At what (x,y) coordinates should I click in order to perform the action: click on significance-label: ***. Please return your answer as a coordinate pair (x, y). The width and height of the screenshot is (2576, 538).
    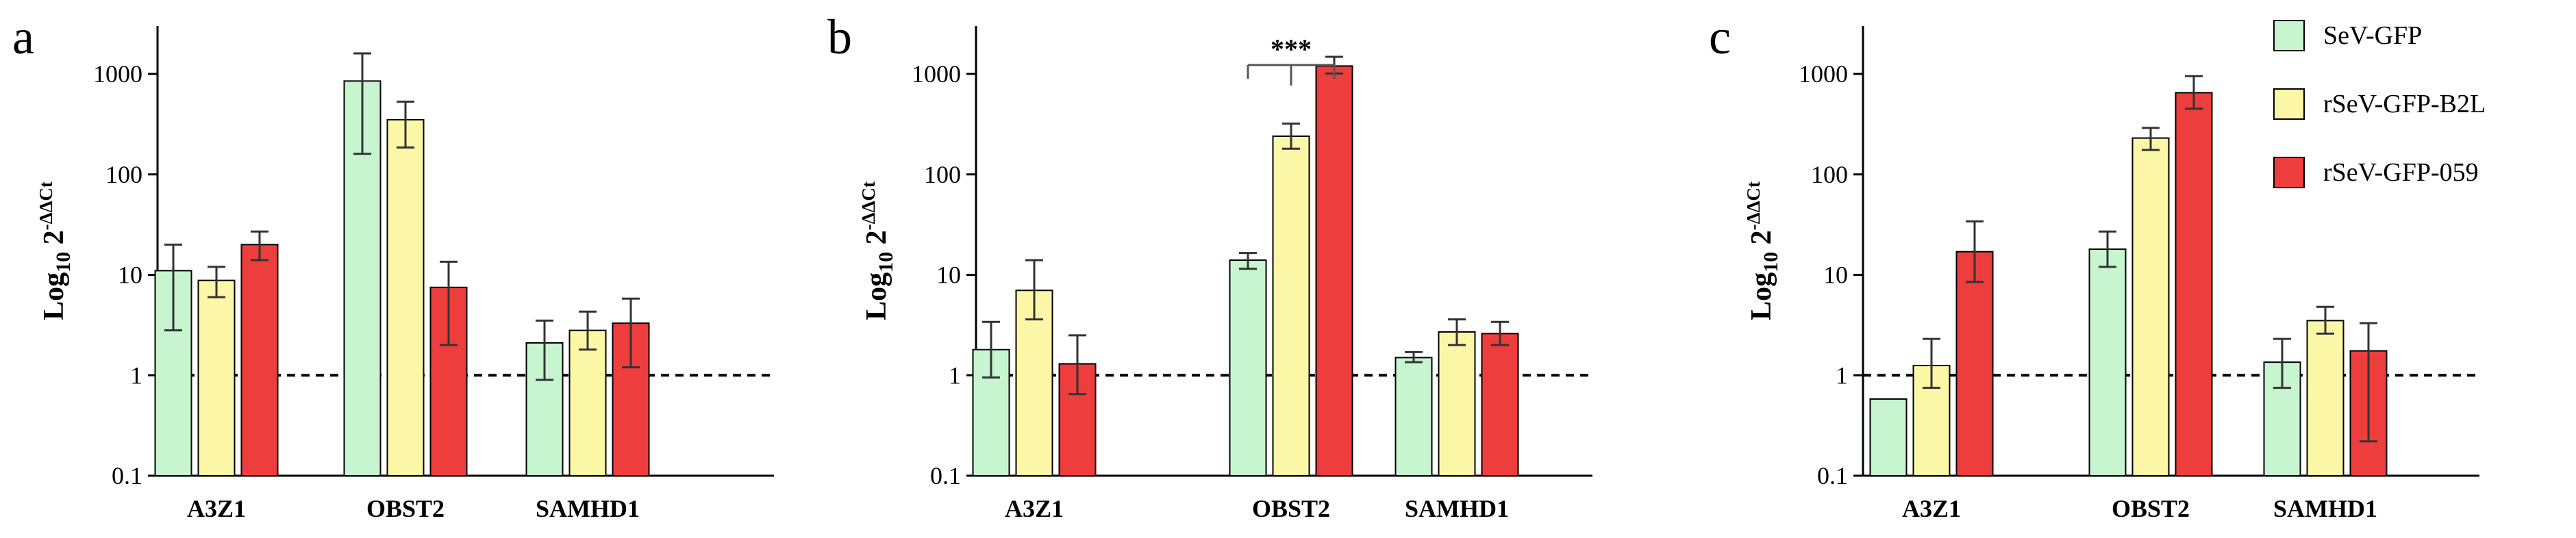
    Looking at the image, I should click on (1291, 49).